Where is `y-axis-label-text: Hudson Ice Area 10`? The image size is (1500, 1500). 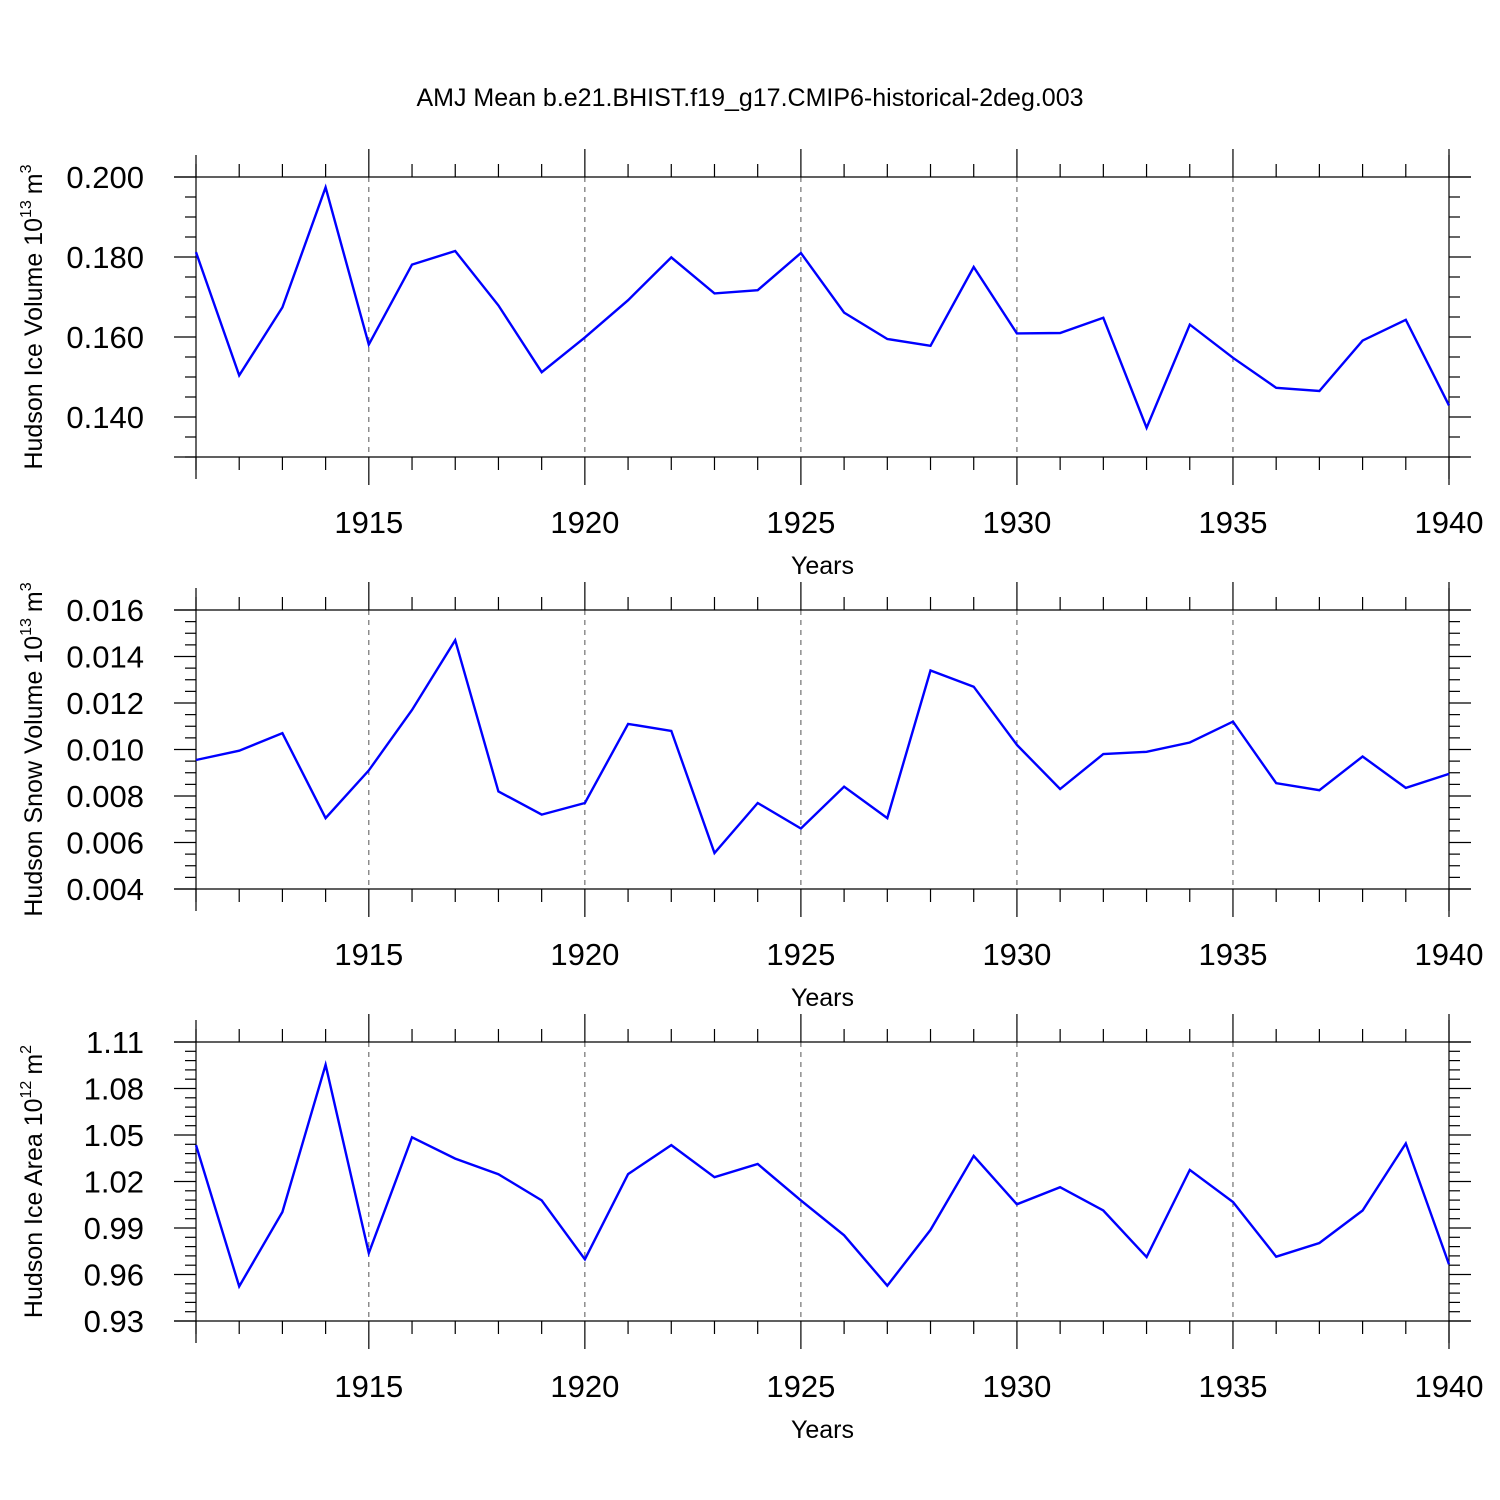 y-axis-label-text: Hudson Ice Area 10 is located at coordinates (34, 1208).